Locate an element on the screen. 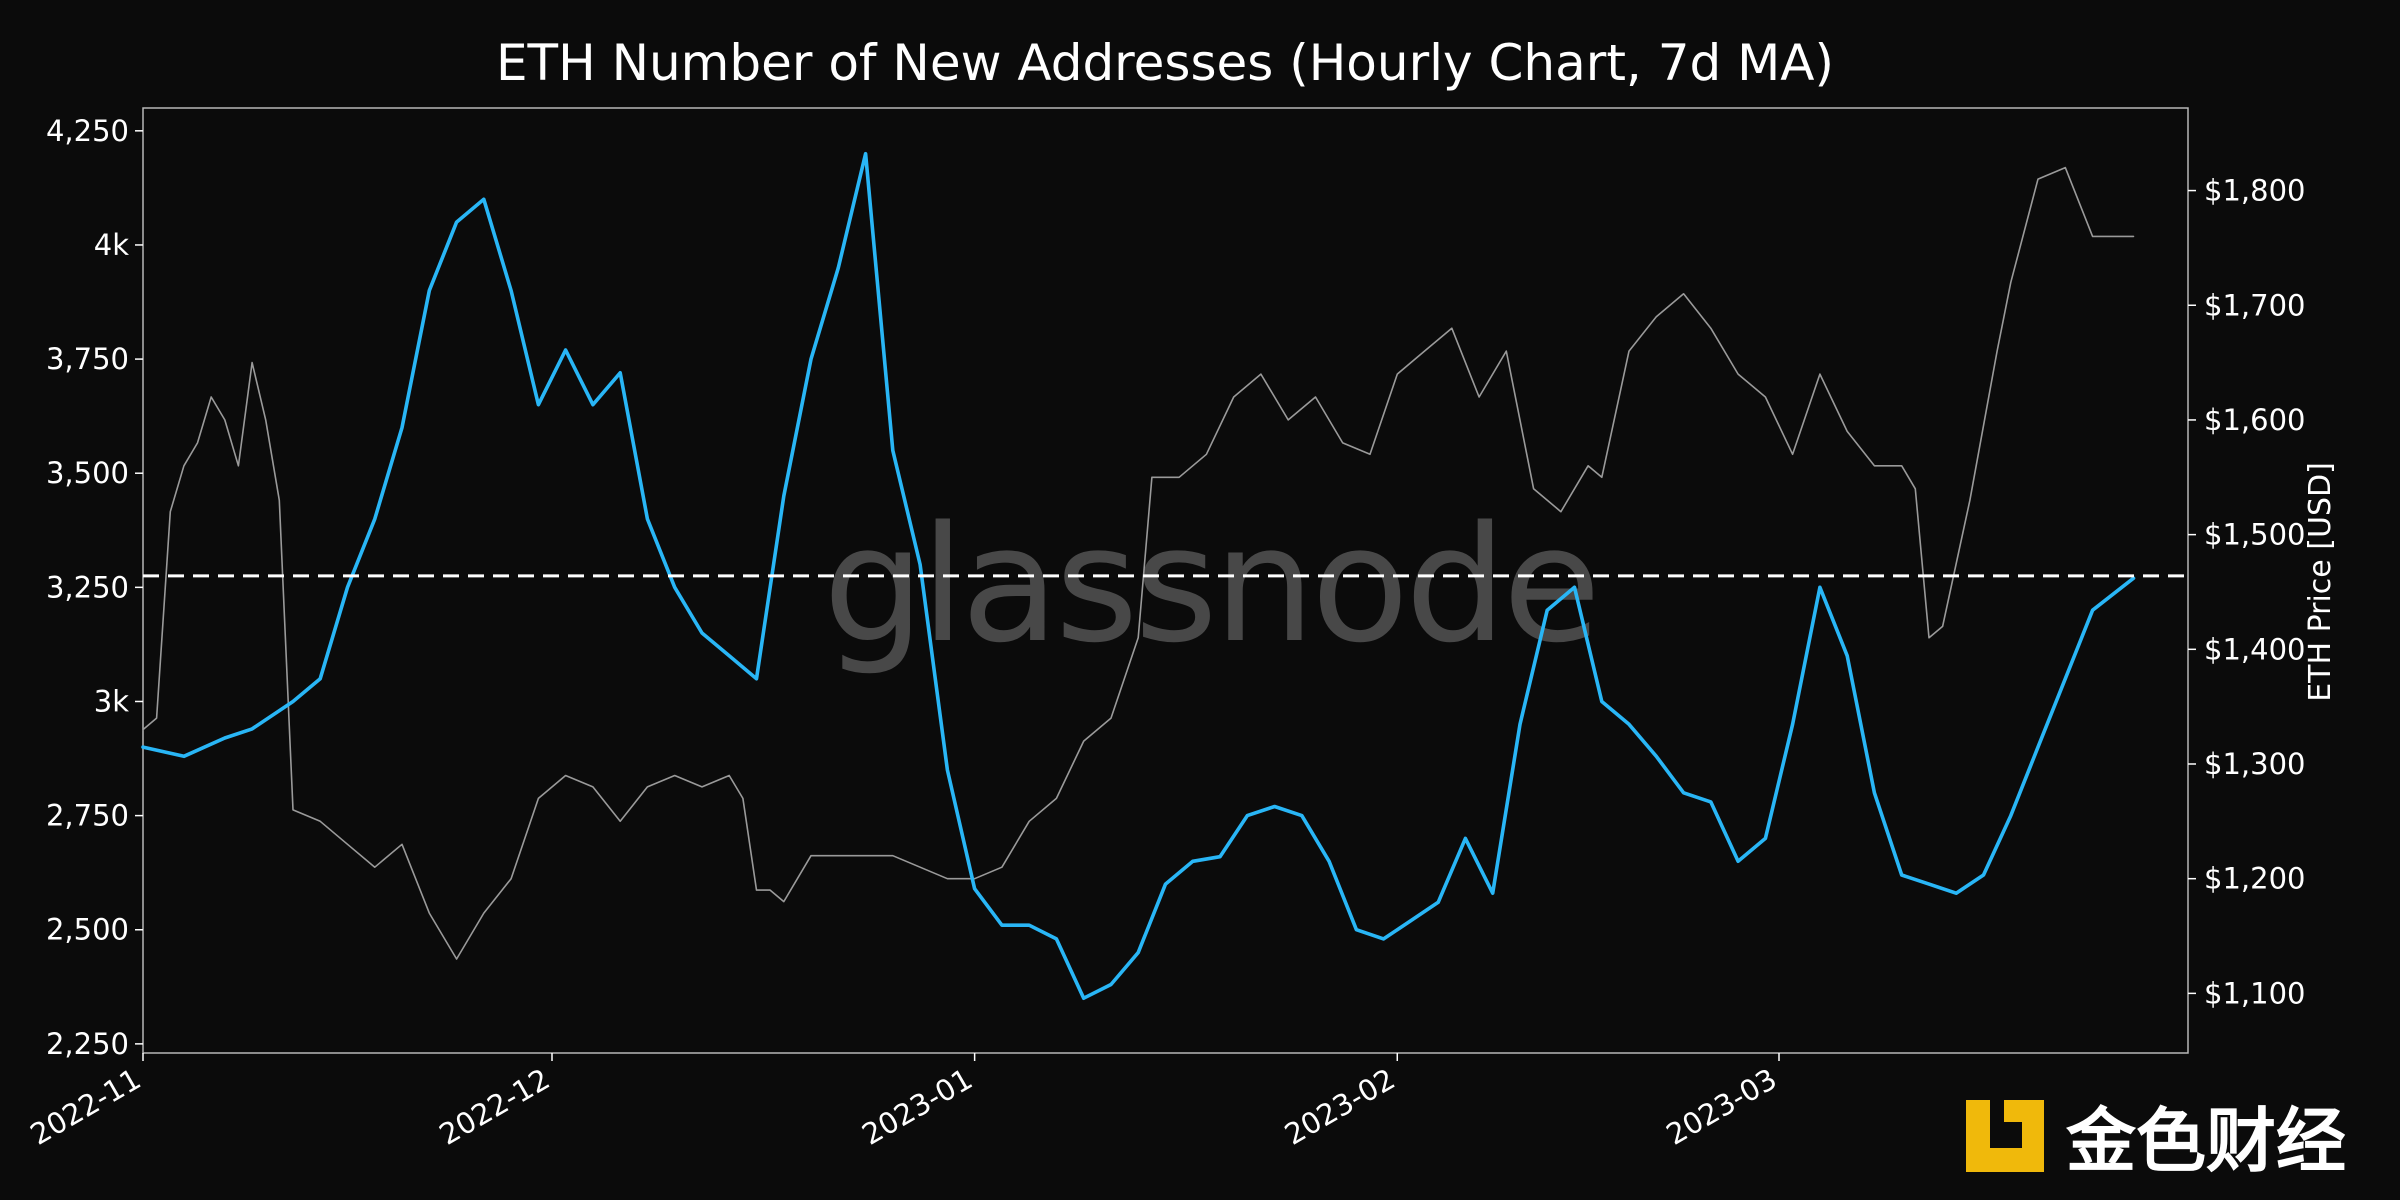  right-tick-label: $1,600 is located at coordinates (2254, 420).